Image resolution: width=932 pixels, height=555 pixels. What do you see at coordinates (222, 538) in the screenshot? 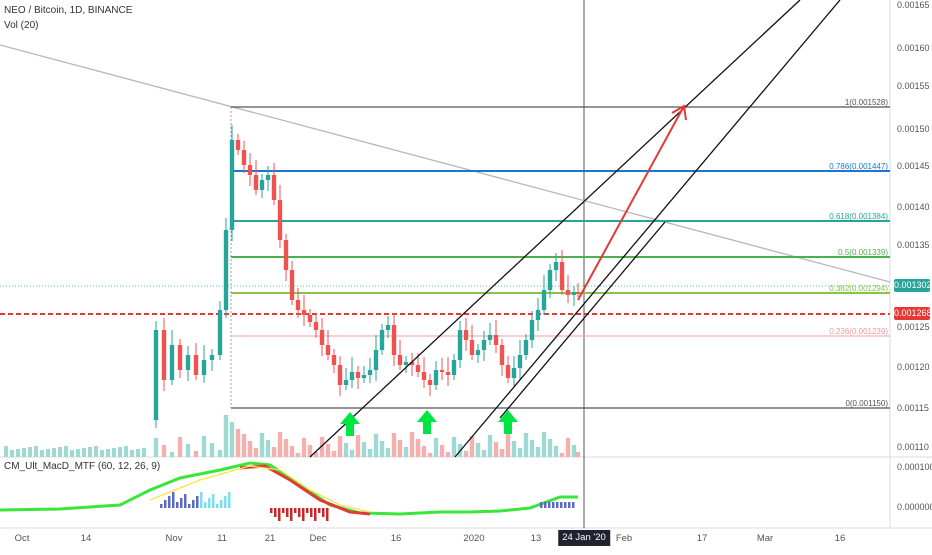
I see `time-tick: 11` at bounding box center [222, 538].